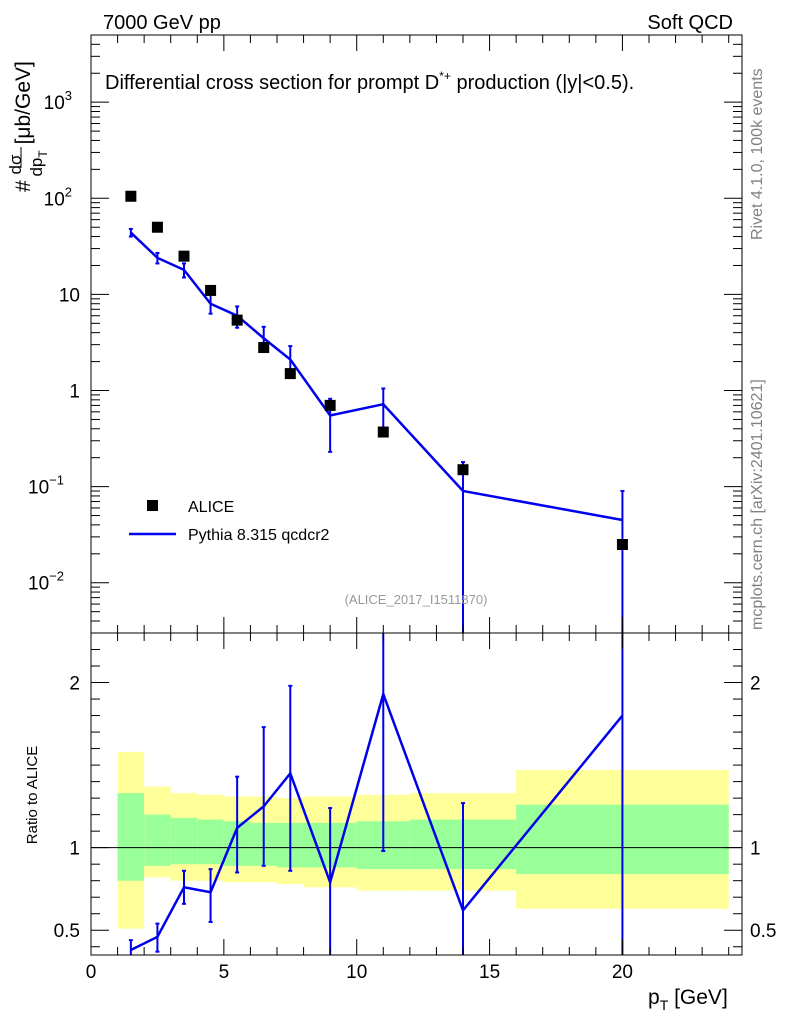 The image size is (786, 1024). What do you see at coordinates (229, 521) in the screenshot?
I see `legend: ALICE Pythia 8.315 qcdcr2` at bounding box center [229, 521].